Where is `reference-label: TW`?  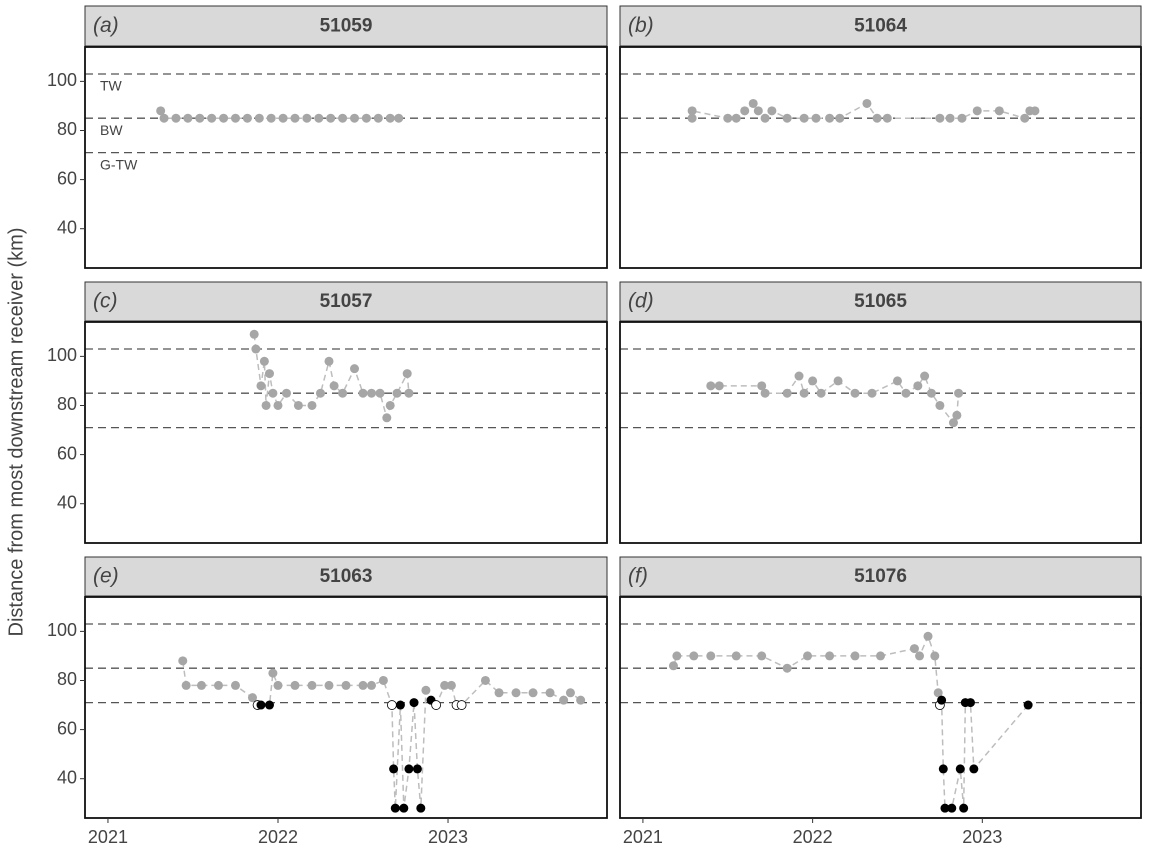
reference-label: TW is located at coordinates (111, 86).